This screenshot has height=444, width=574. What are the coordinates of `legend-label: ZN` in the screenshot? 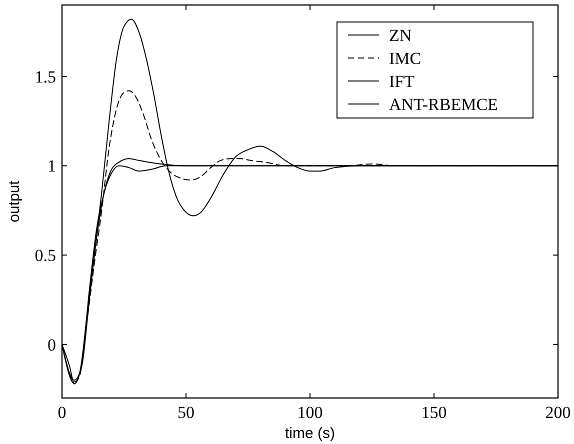 It's located at (400, 35).